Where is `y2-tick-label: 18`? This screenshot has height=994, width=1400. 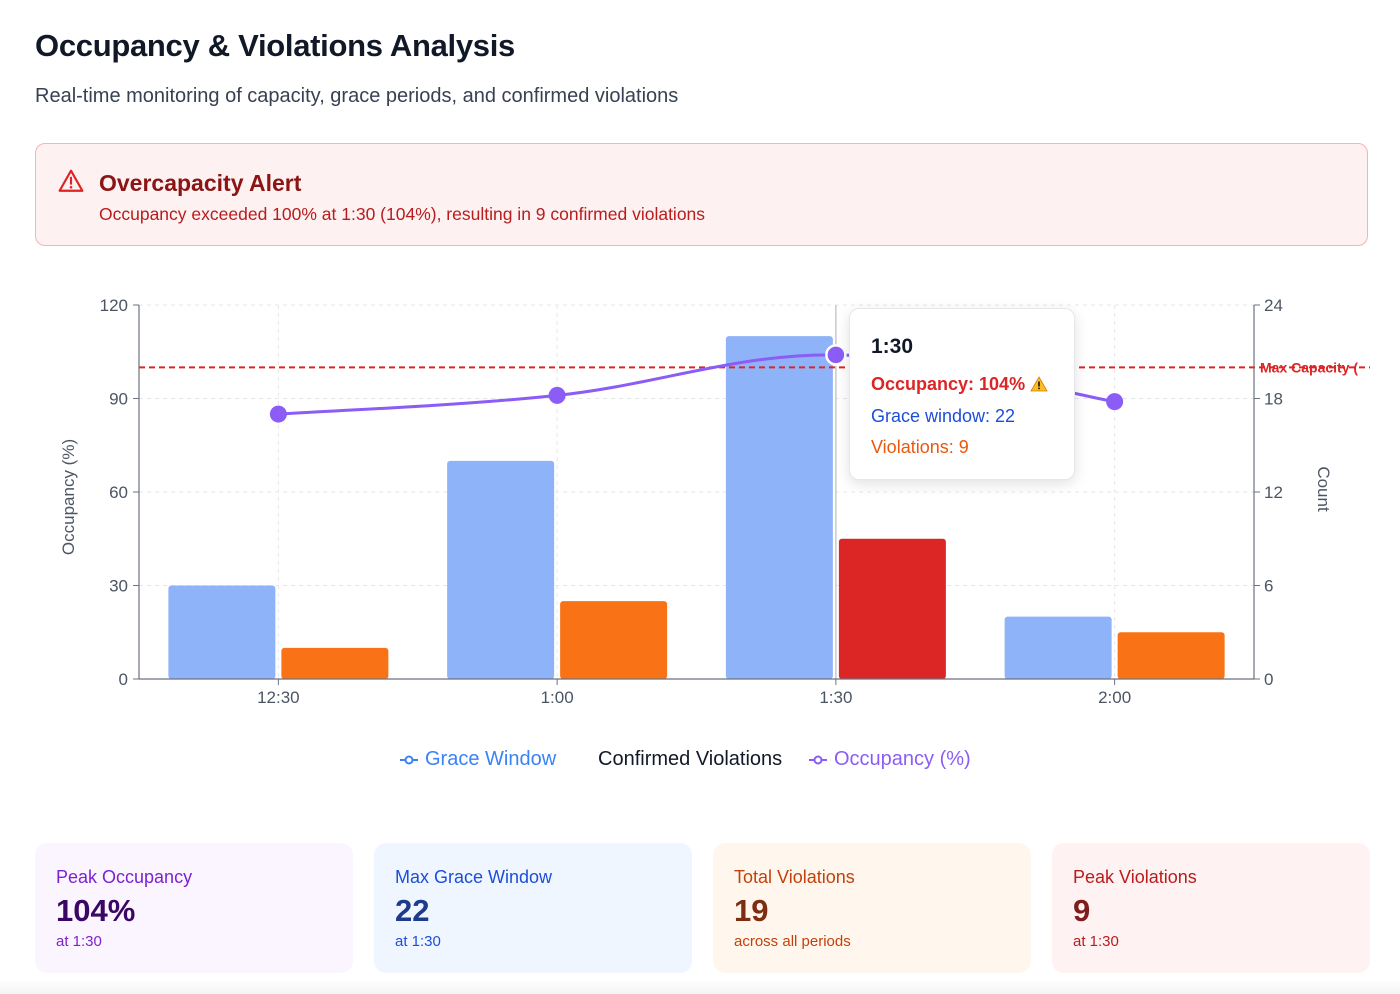
y2-tick-label: 18 is located at coordinates (1273, 399).